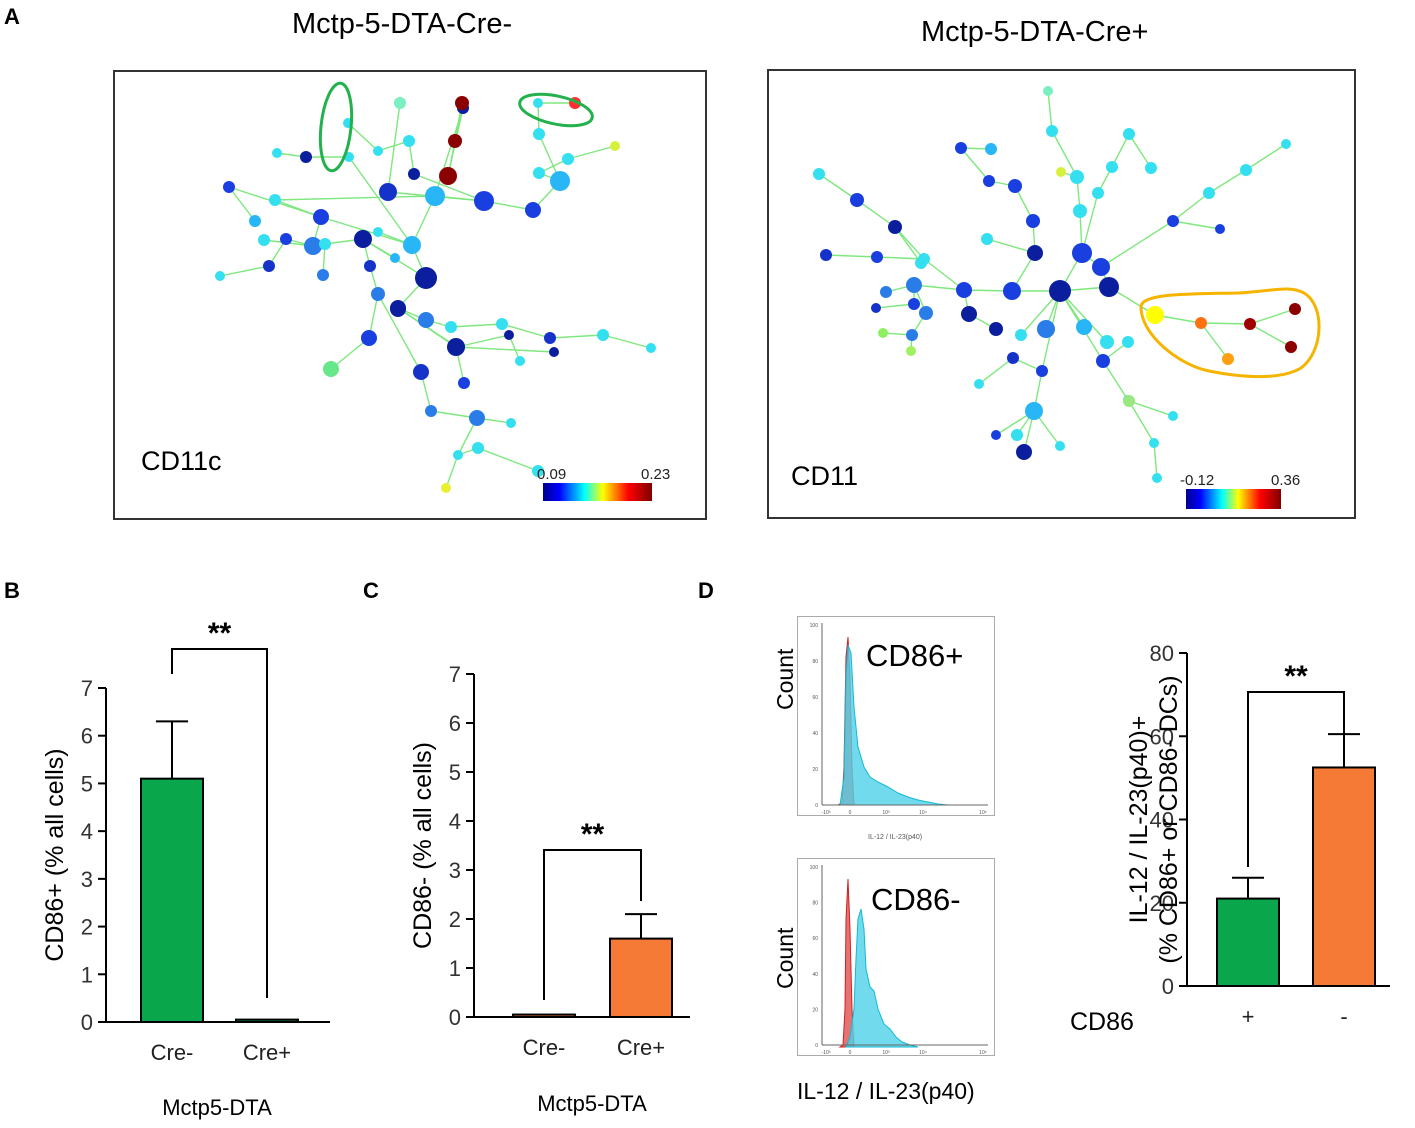 The height and width of the screenshot is (1128, 1415). What do you see at coordinates (219, 823) in the screenshot?
I see `significance-bracket` at bounding box center [219, 823].